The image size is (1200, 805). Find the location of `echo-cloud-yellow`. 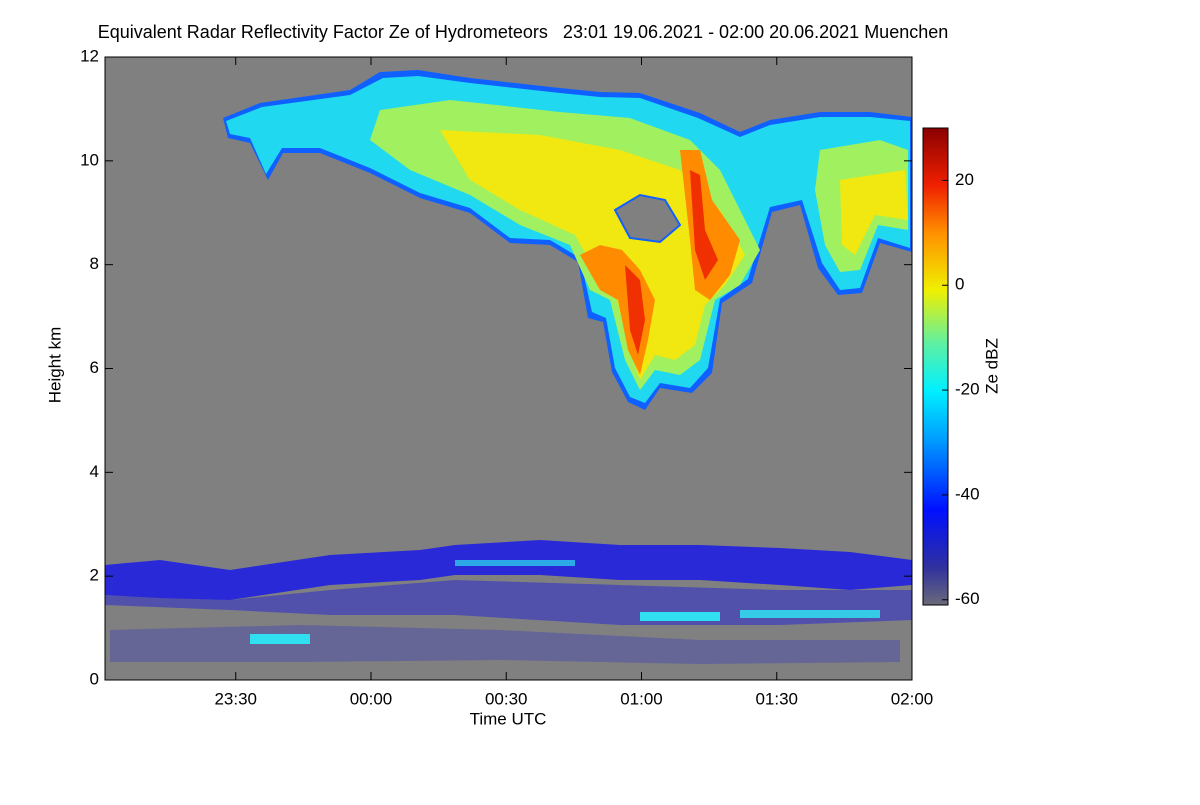

echo-cloud-yellow is located at coordinates (674, 255).